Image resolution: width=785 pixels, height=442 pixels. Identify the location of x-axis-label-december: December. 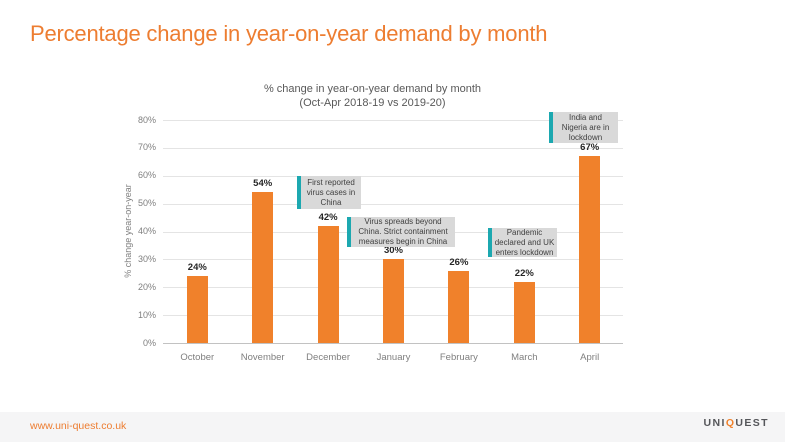
(328, 357).